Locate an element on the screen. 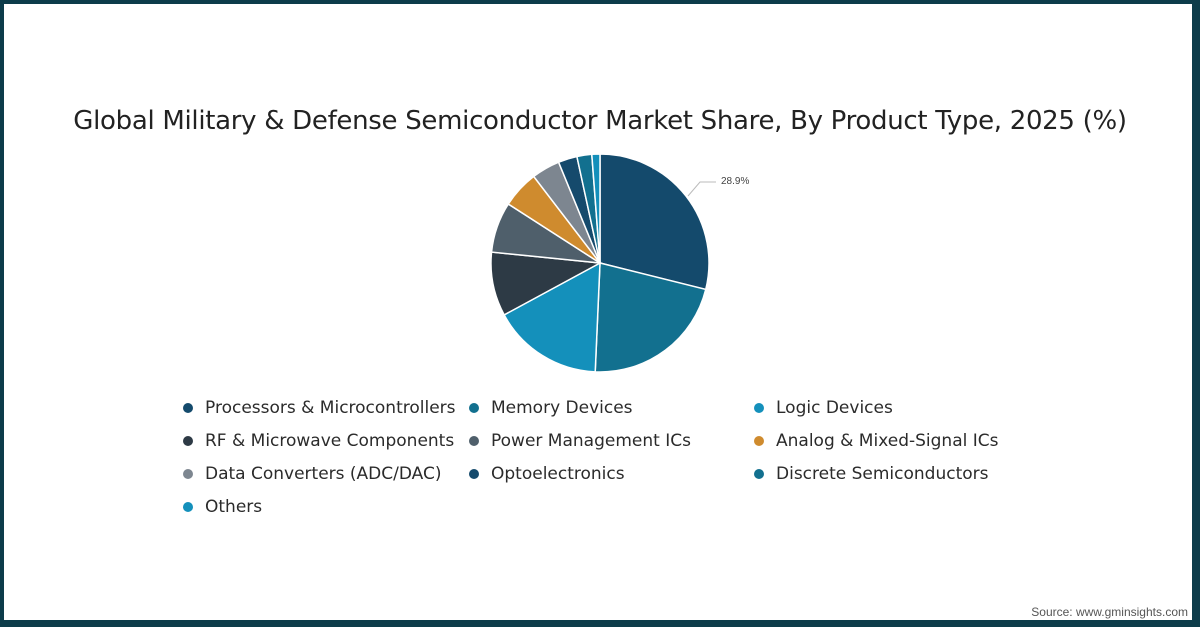 This screenshot has width=1200, height=627. legend-item-others: Others is located at coordinates (222, 507).